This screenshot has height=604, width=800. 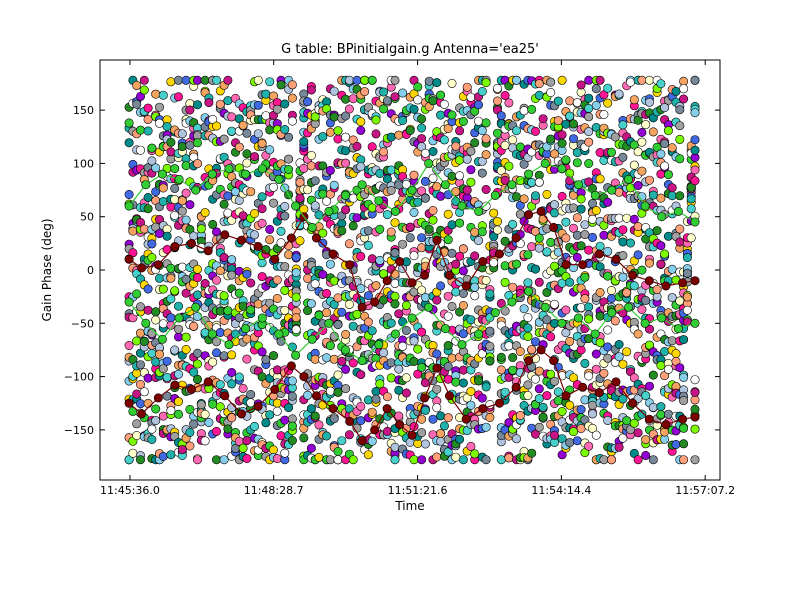 What do you see at coordinates (47, 269) in the screenshot?
I see `y-axis-label: Gain Phase (deg)` at bounding box center [47, 269].